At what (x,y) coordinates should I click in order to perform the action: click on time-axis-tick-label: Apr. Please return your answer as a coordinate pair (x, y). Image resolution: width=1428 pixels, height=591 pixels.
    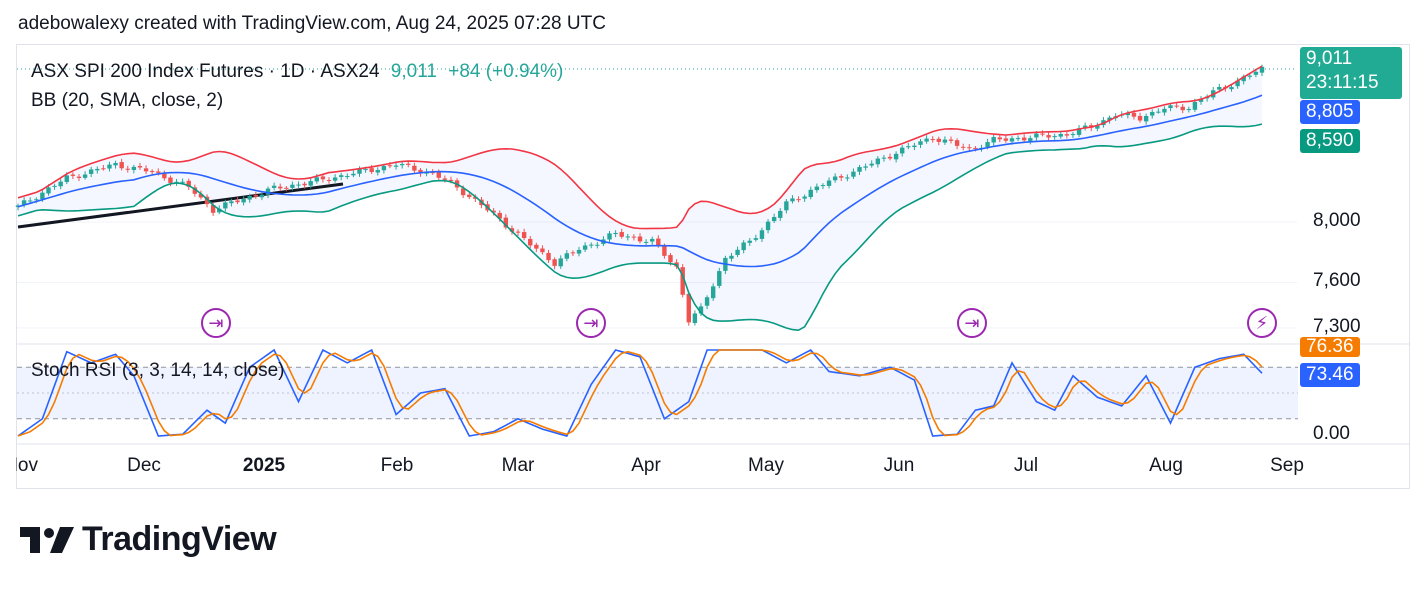
    Looking at the image, I should click on (646, 465).